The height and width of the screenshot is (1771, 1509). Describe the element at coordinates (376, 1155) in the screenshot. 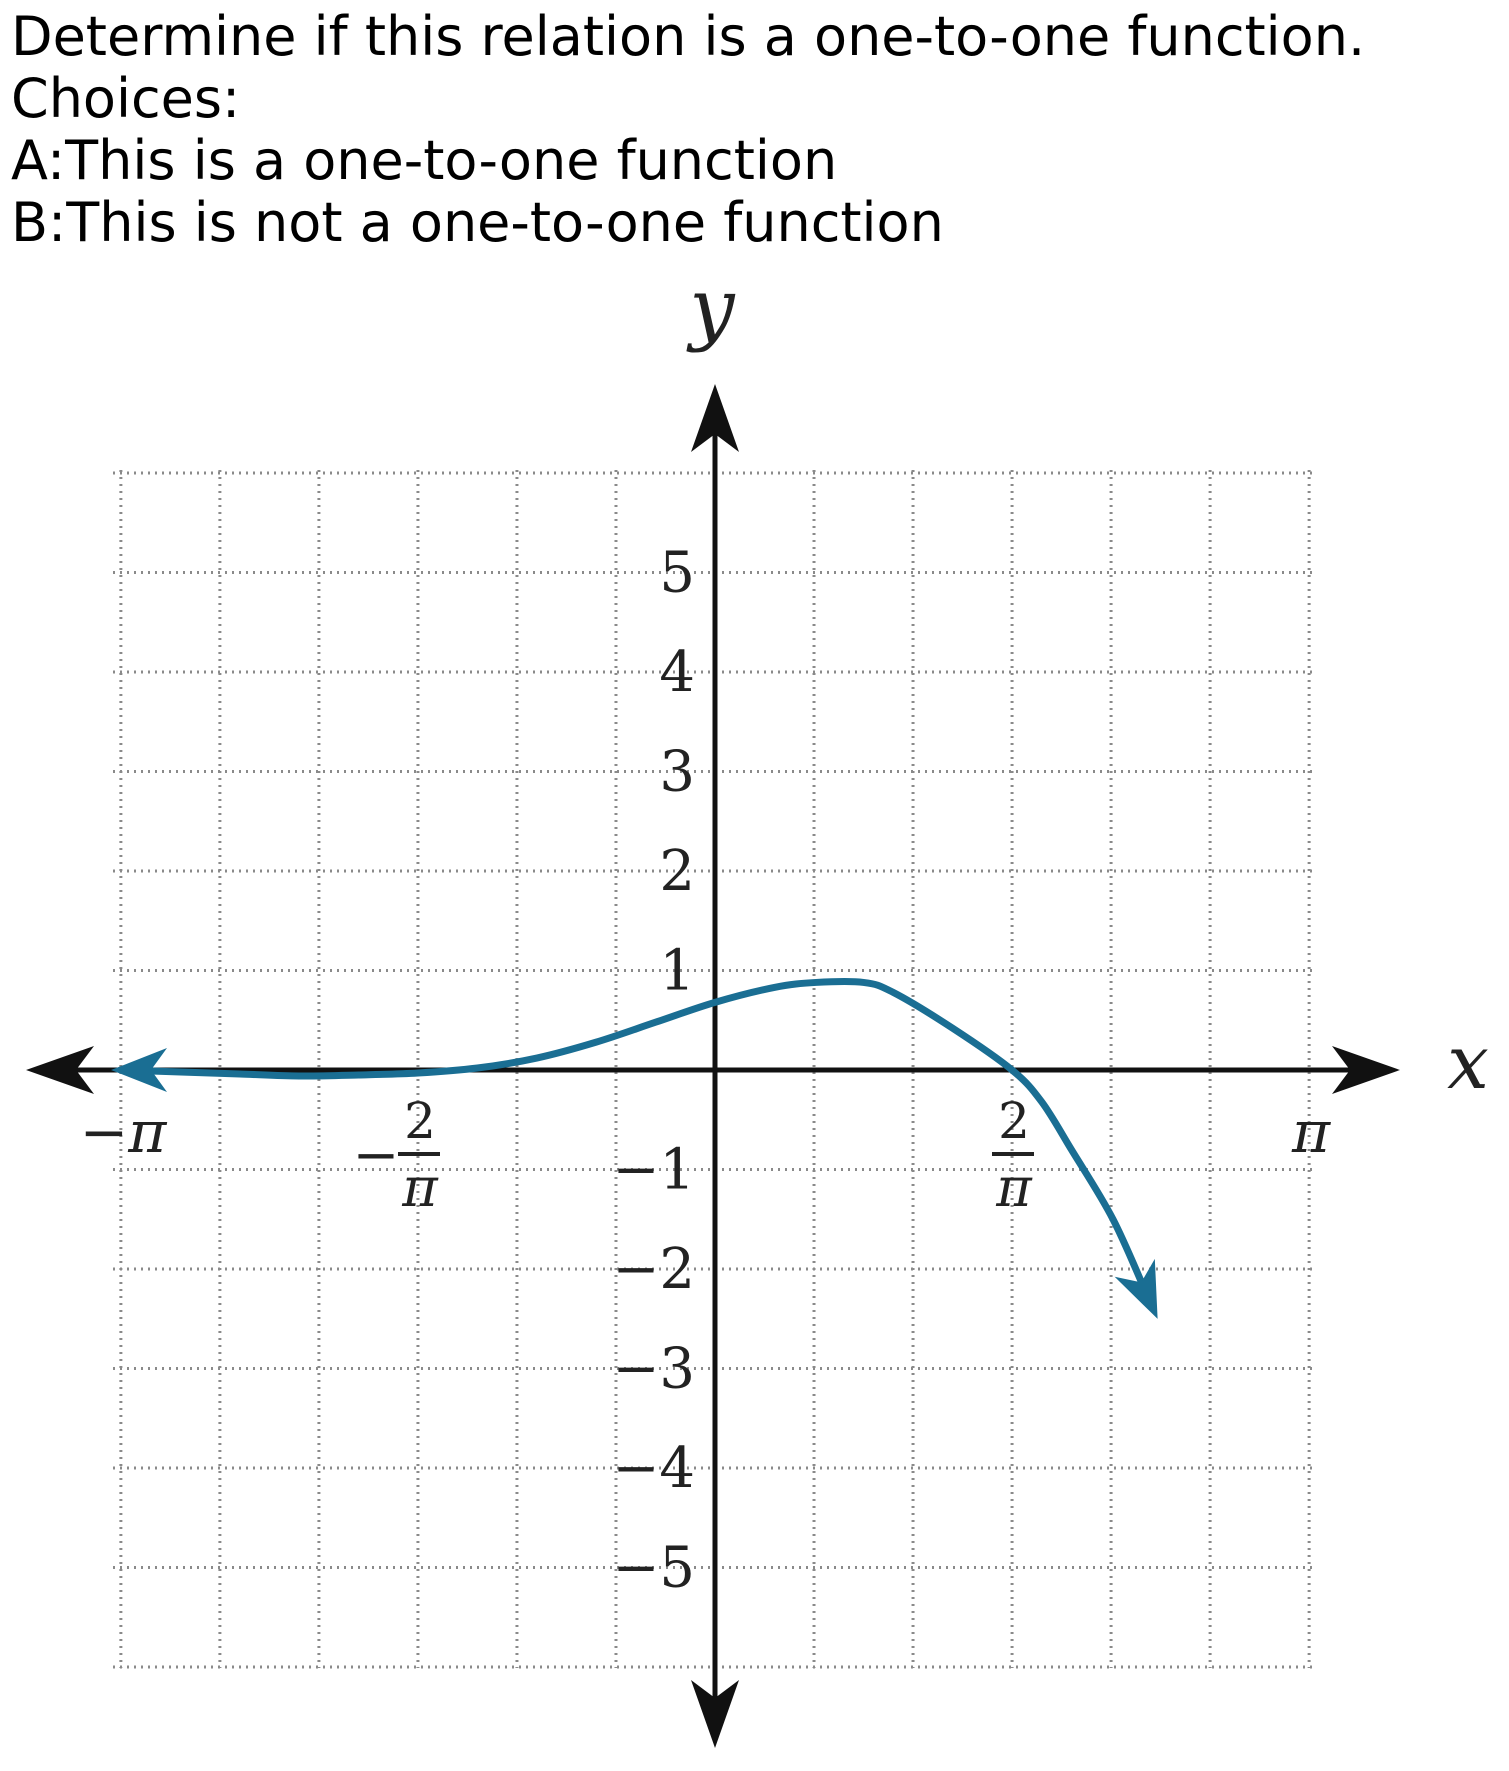

I see `x-tick-sign-1: −` at that location.